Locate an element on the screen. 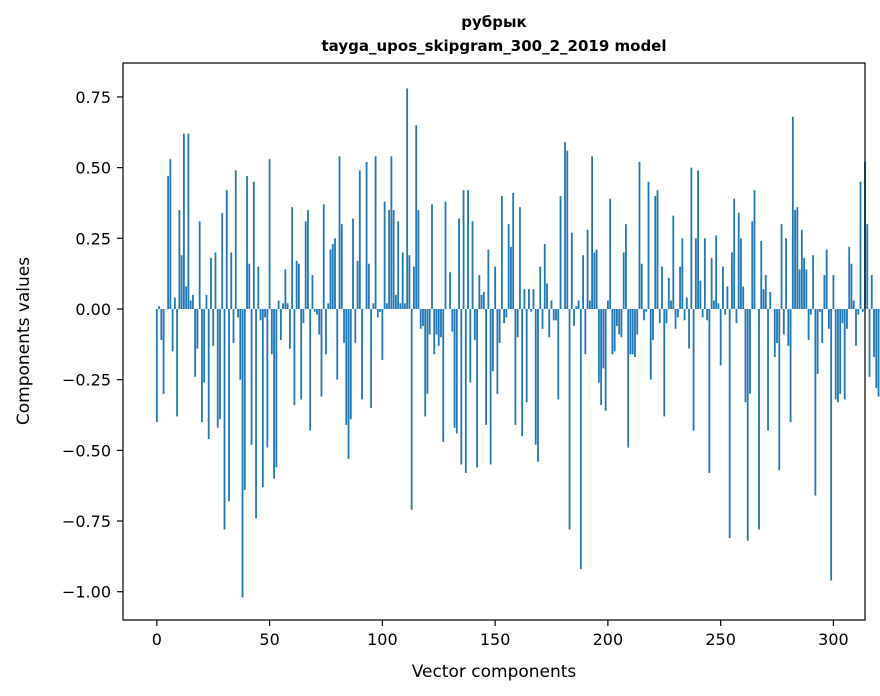 The image size is (880, 696). y-tick-label: 0.25 is located at coordinates (93, 238).